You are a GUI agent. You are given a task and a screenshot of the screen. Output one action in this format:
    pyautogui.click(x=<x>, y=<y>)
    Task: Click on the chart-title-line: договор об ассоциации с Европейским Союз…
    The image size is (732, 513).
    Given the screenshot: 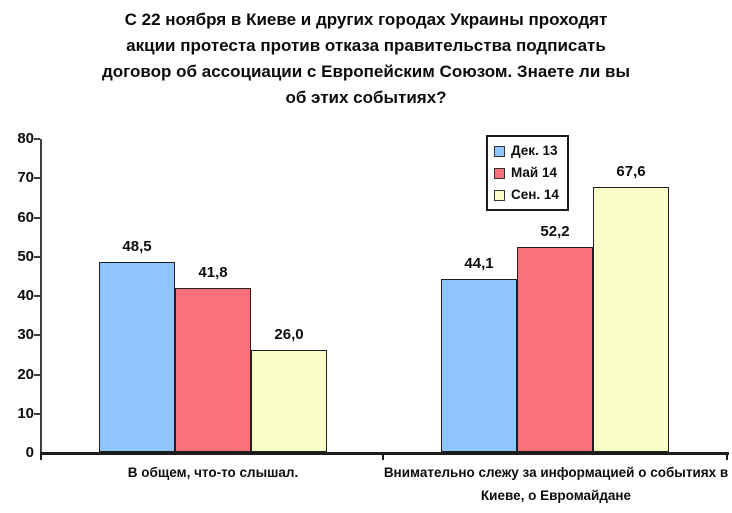 What is the action you would take?
    pyautogui.click(x=366, y=71)
    